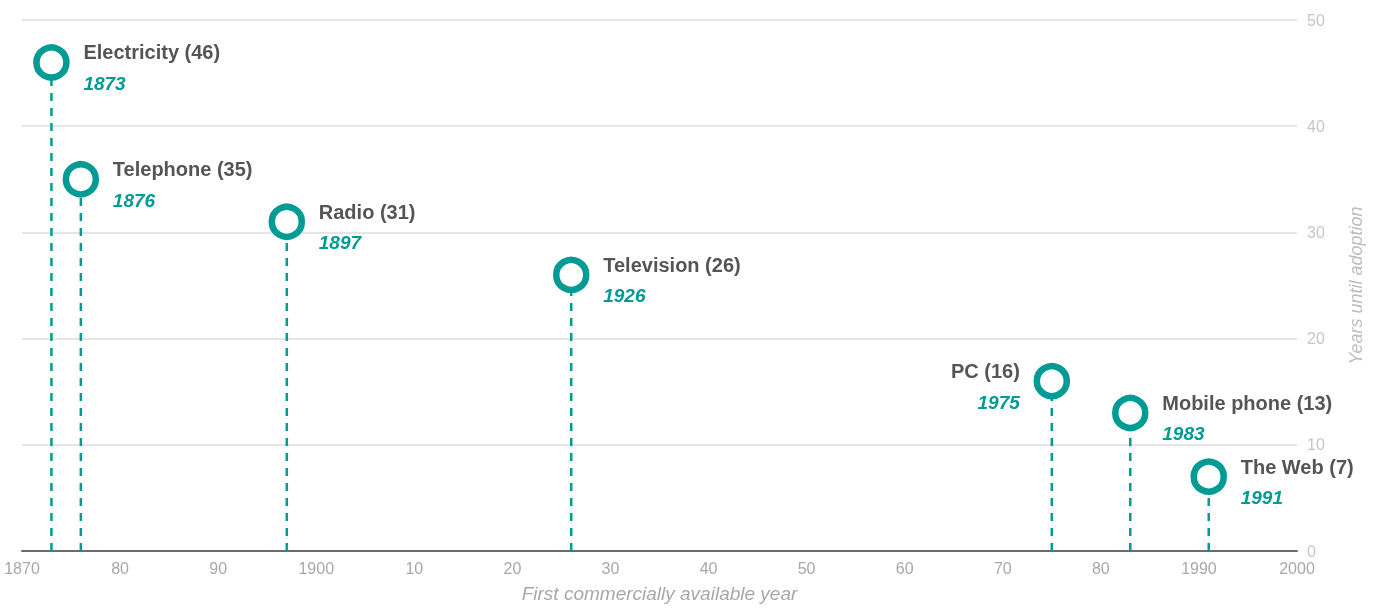 This screenshot has width=1375, height=608. Describe the element at coordinates (1316, 445) in the screenshot. I see `y-tick-label: 10` at that location.